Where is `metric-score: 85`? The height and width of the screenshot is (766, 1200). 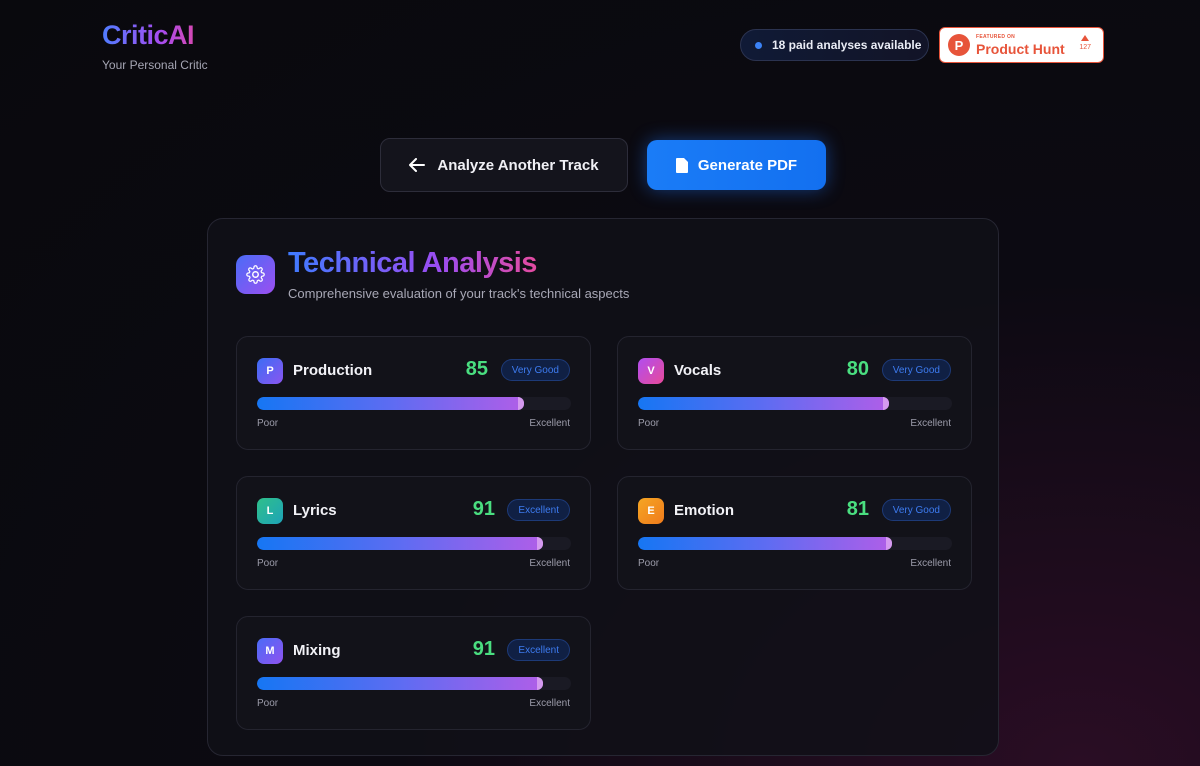 metric-score: 85 is located at coordinates (476, 369).